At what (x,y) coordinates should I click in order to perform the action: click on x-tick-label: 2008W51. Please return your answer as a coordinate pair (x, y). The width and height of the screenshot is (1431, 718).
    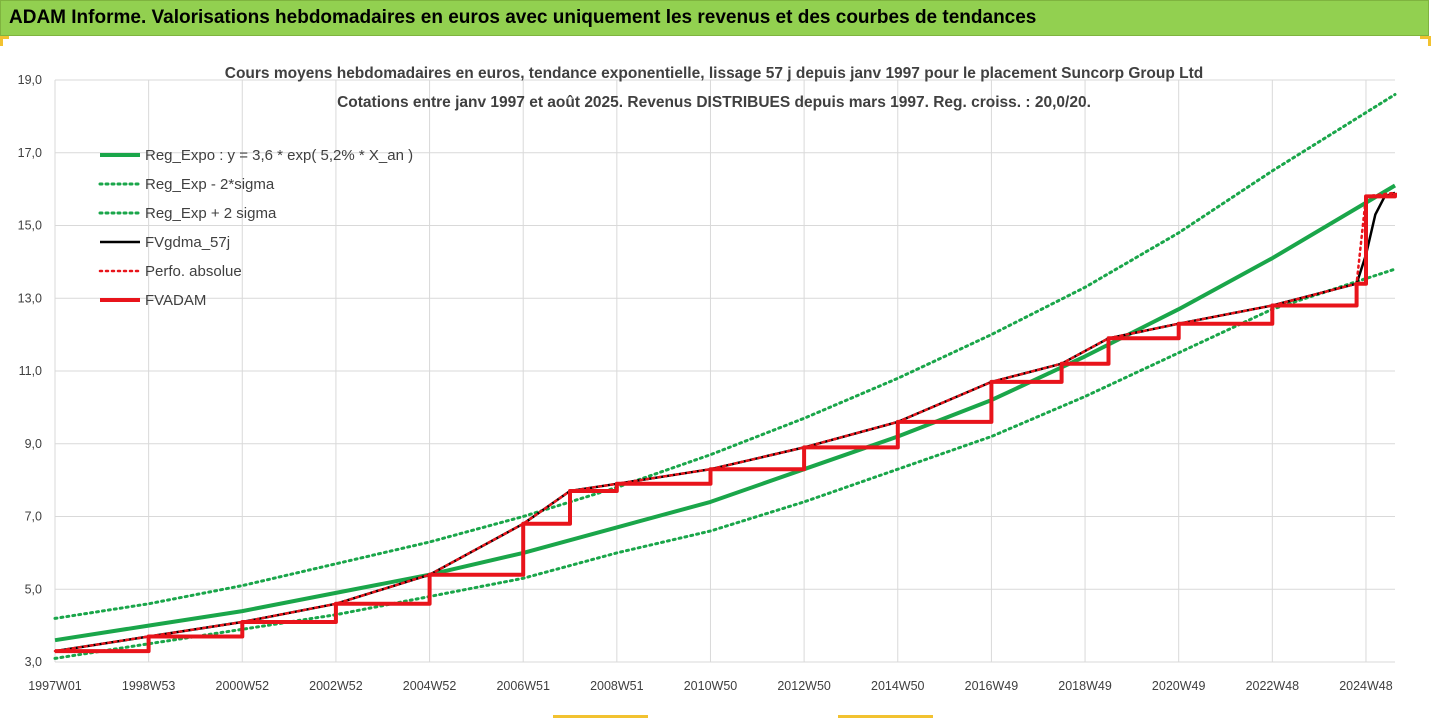
    Looking at the image, I should click on (617, 686).